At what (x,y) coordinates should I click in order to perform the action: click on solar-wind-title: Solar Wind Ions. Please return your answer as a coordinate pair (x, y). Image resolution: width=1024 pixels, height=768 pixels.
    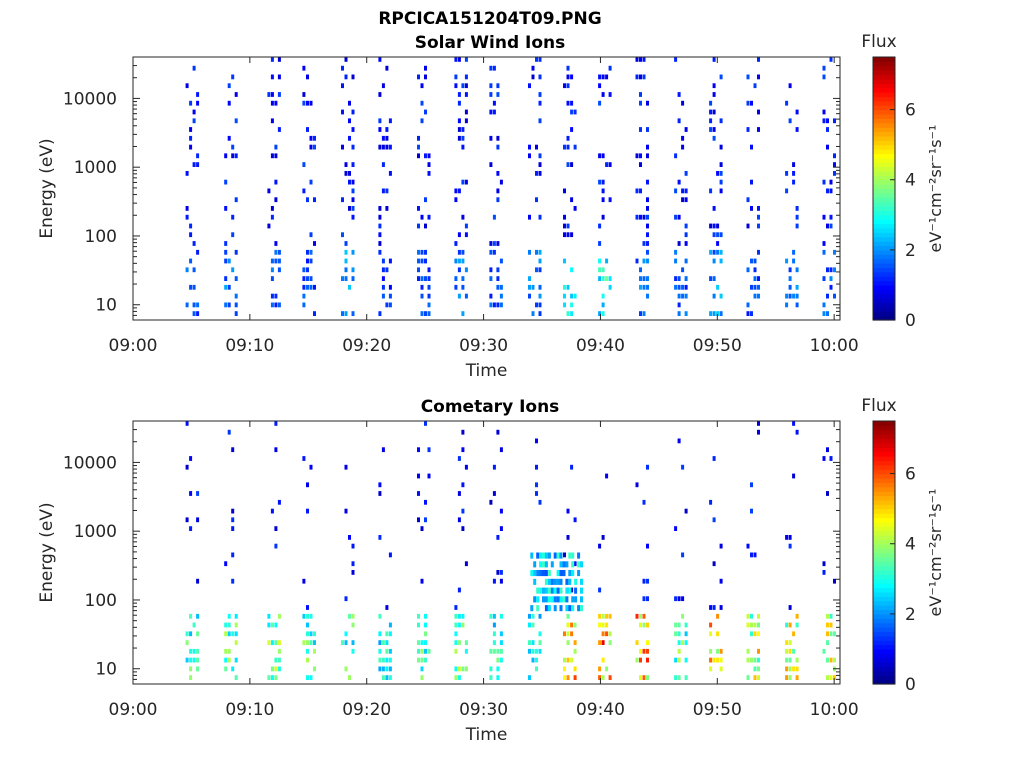
    Looking at the image, I should click on (490, 43).